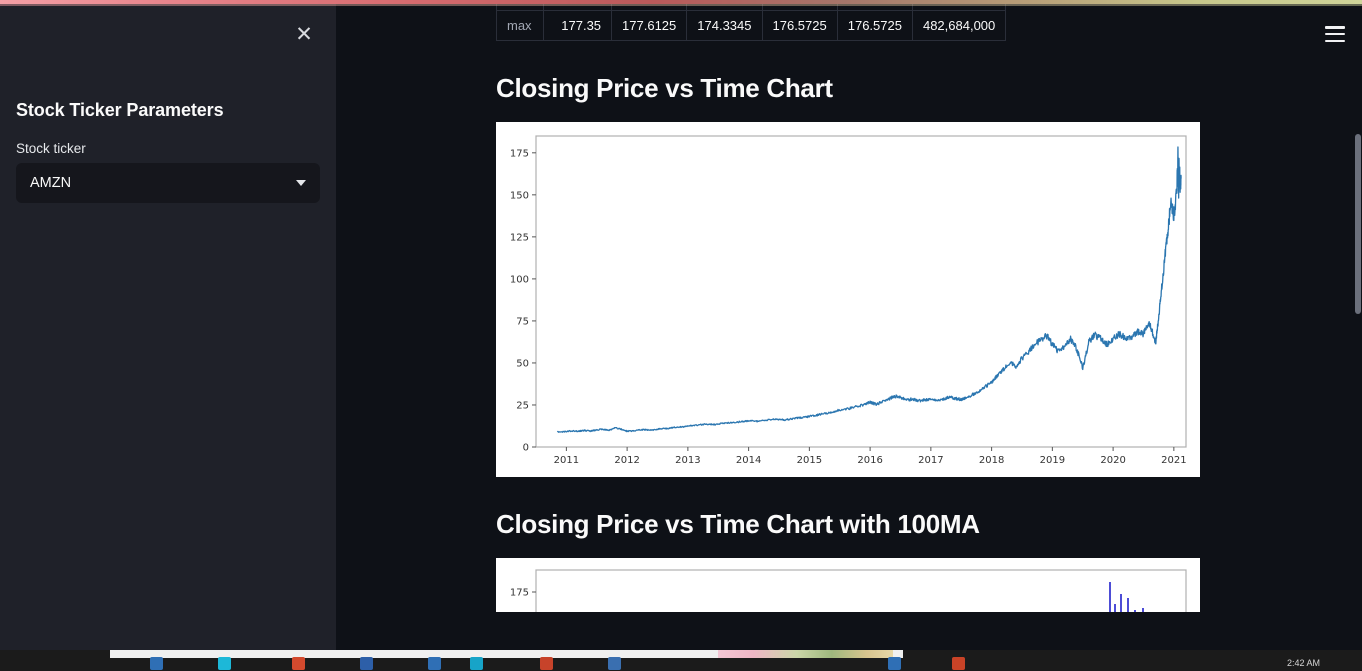 This screenshot has width=1362, height=671. I want to click on close-icon: ✕, so click(304, 34).